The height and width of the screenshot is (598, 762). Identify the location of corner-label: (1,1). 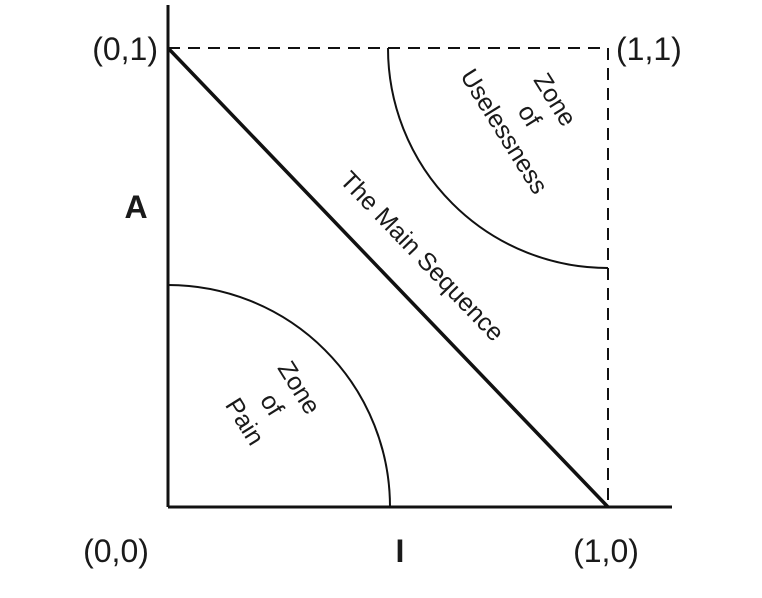
(649, 49).